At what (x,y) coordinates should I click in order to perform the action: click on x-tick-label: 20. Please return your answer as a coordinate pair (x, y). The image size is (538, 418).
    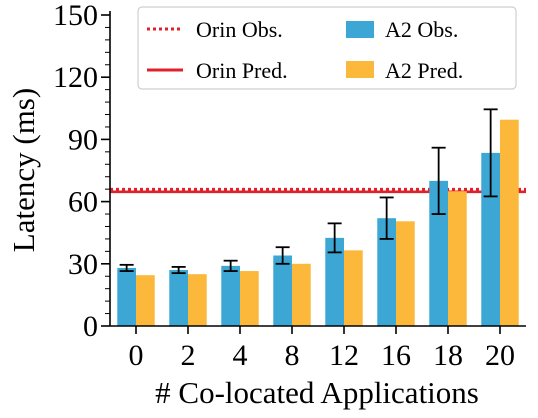
    Looking at the image, I should click on (500, 355).